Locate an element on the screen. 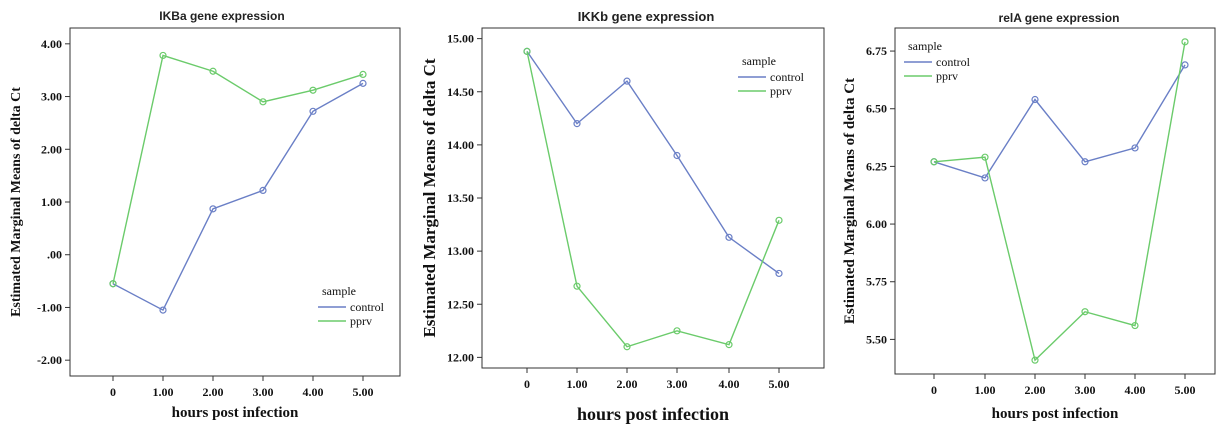  y-tick-label: 3.00 is located at coordinates (51, 97).